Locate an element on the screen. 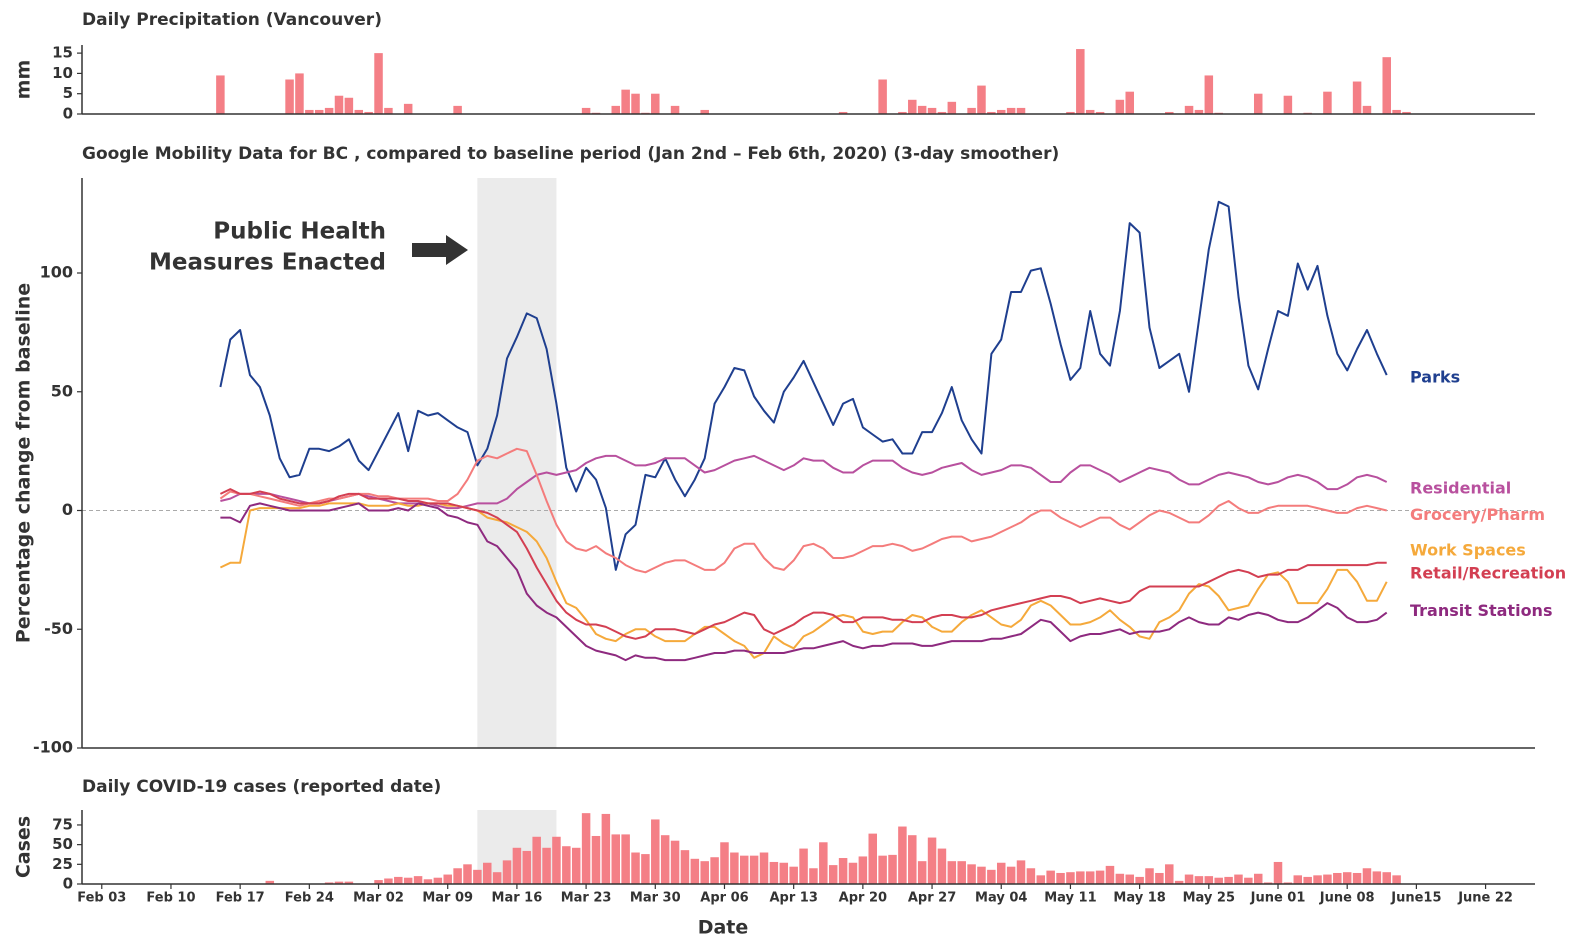 The width and height of the screenshot is (1587, 949). x-tick-label: June15 is located at coordinates (1415, 898).